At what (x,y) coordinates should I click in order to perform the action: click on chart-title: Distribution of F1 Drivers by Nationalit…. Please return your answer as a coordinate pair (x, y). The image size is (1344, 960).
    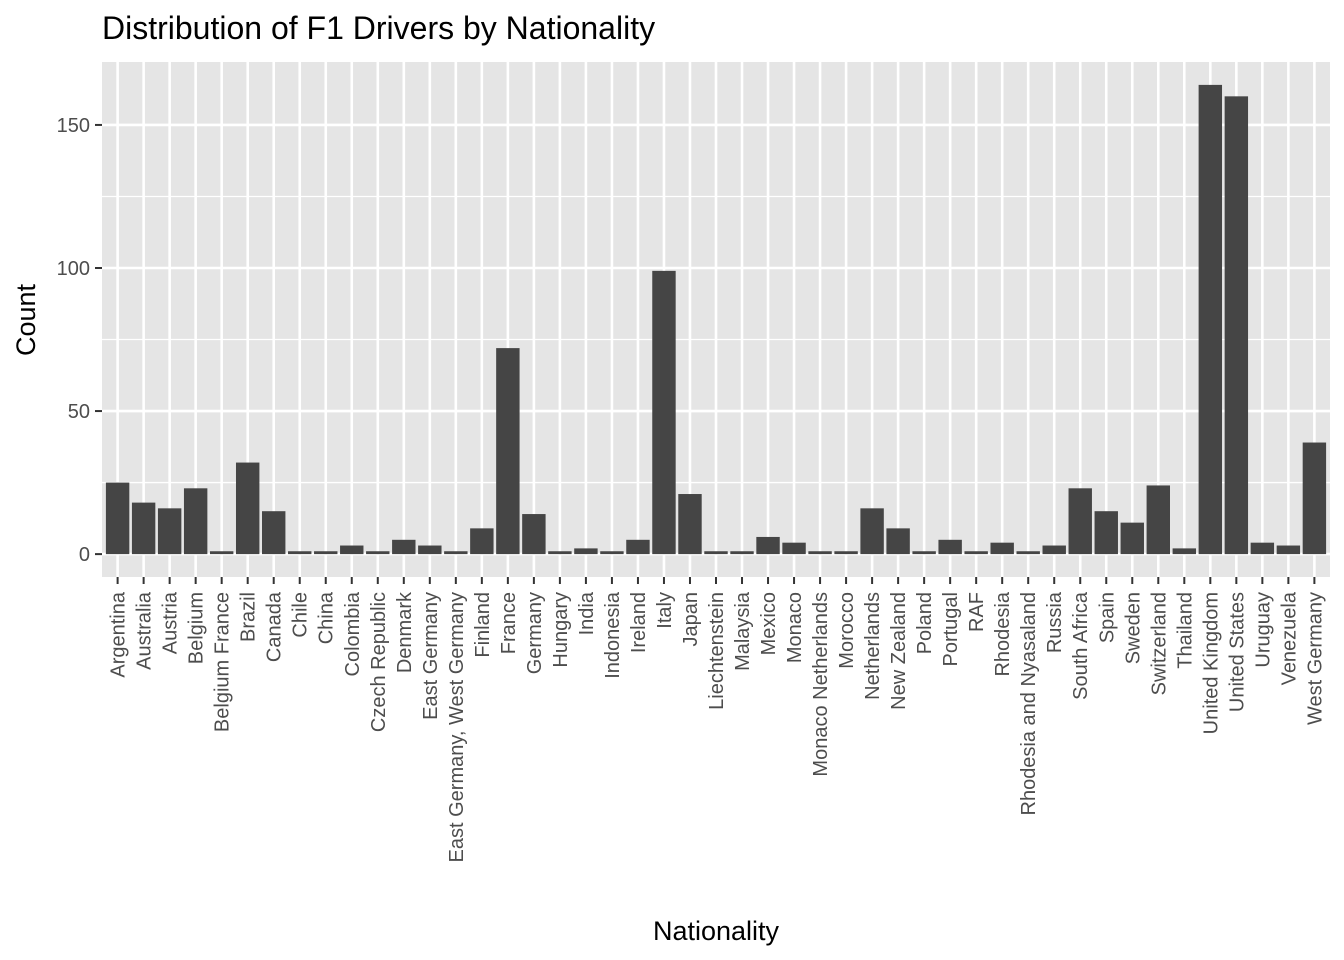
    Looking at the image, I should click on (378, 28).